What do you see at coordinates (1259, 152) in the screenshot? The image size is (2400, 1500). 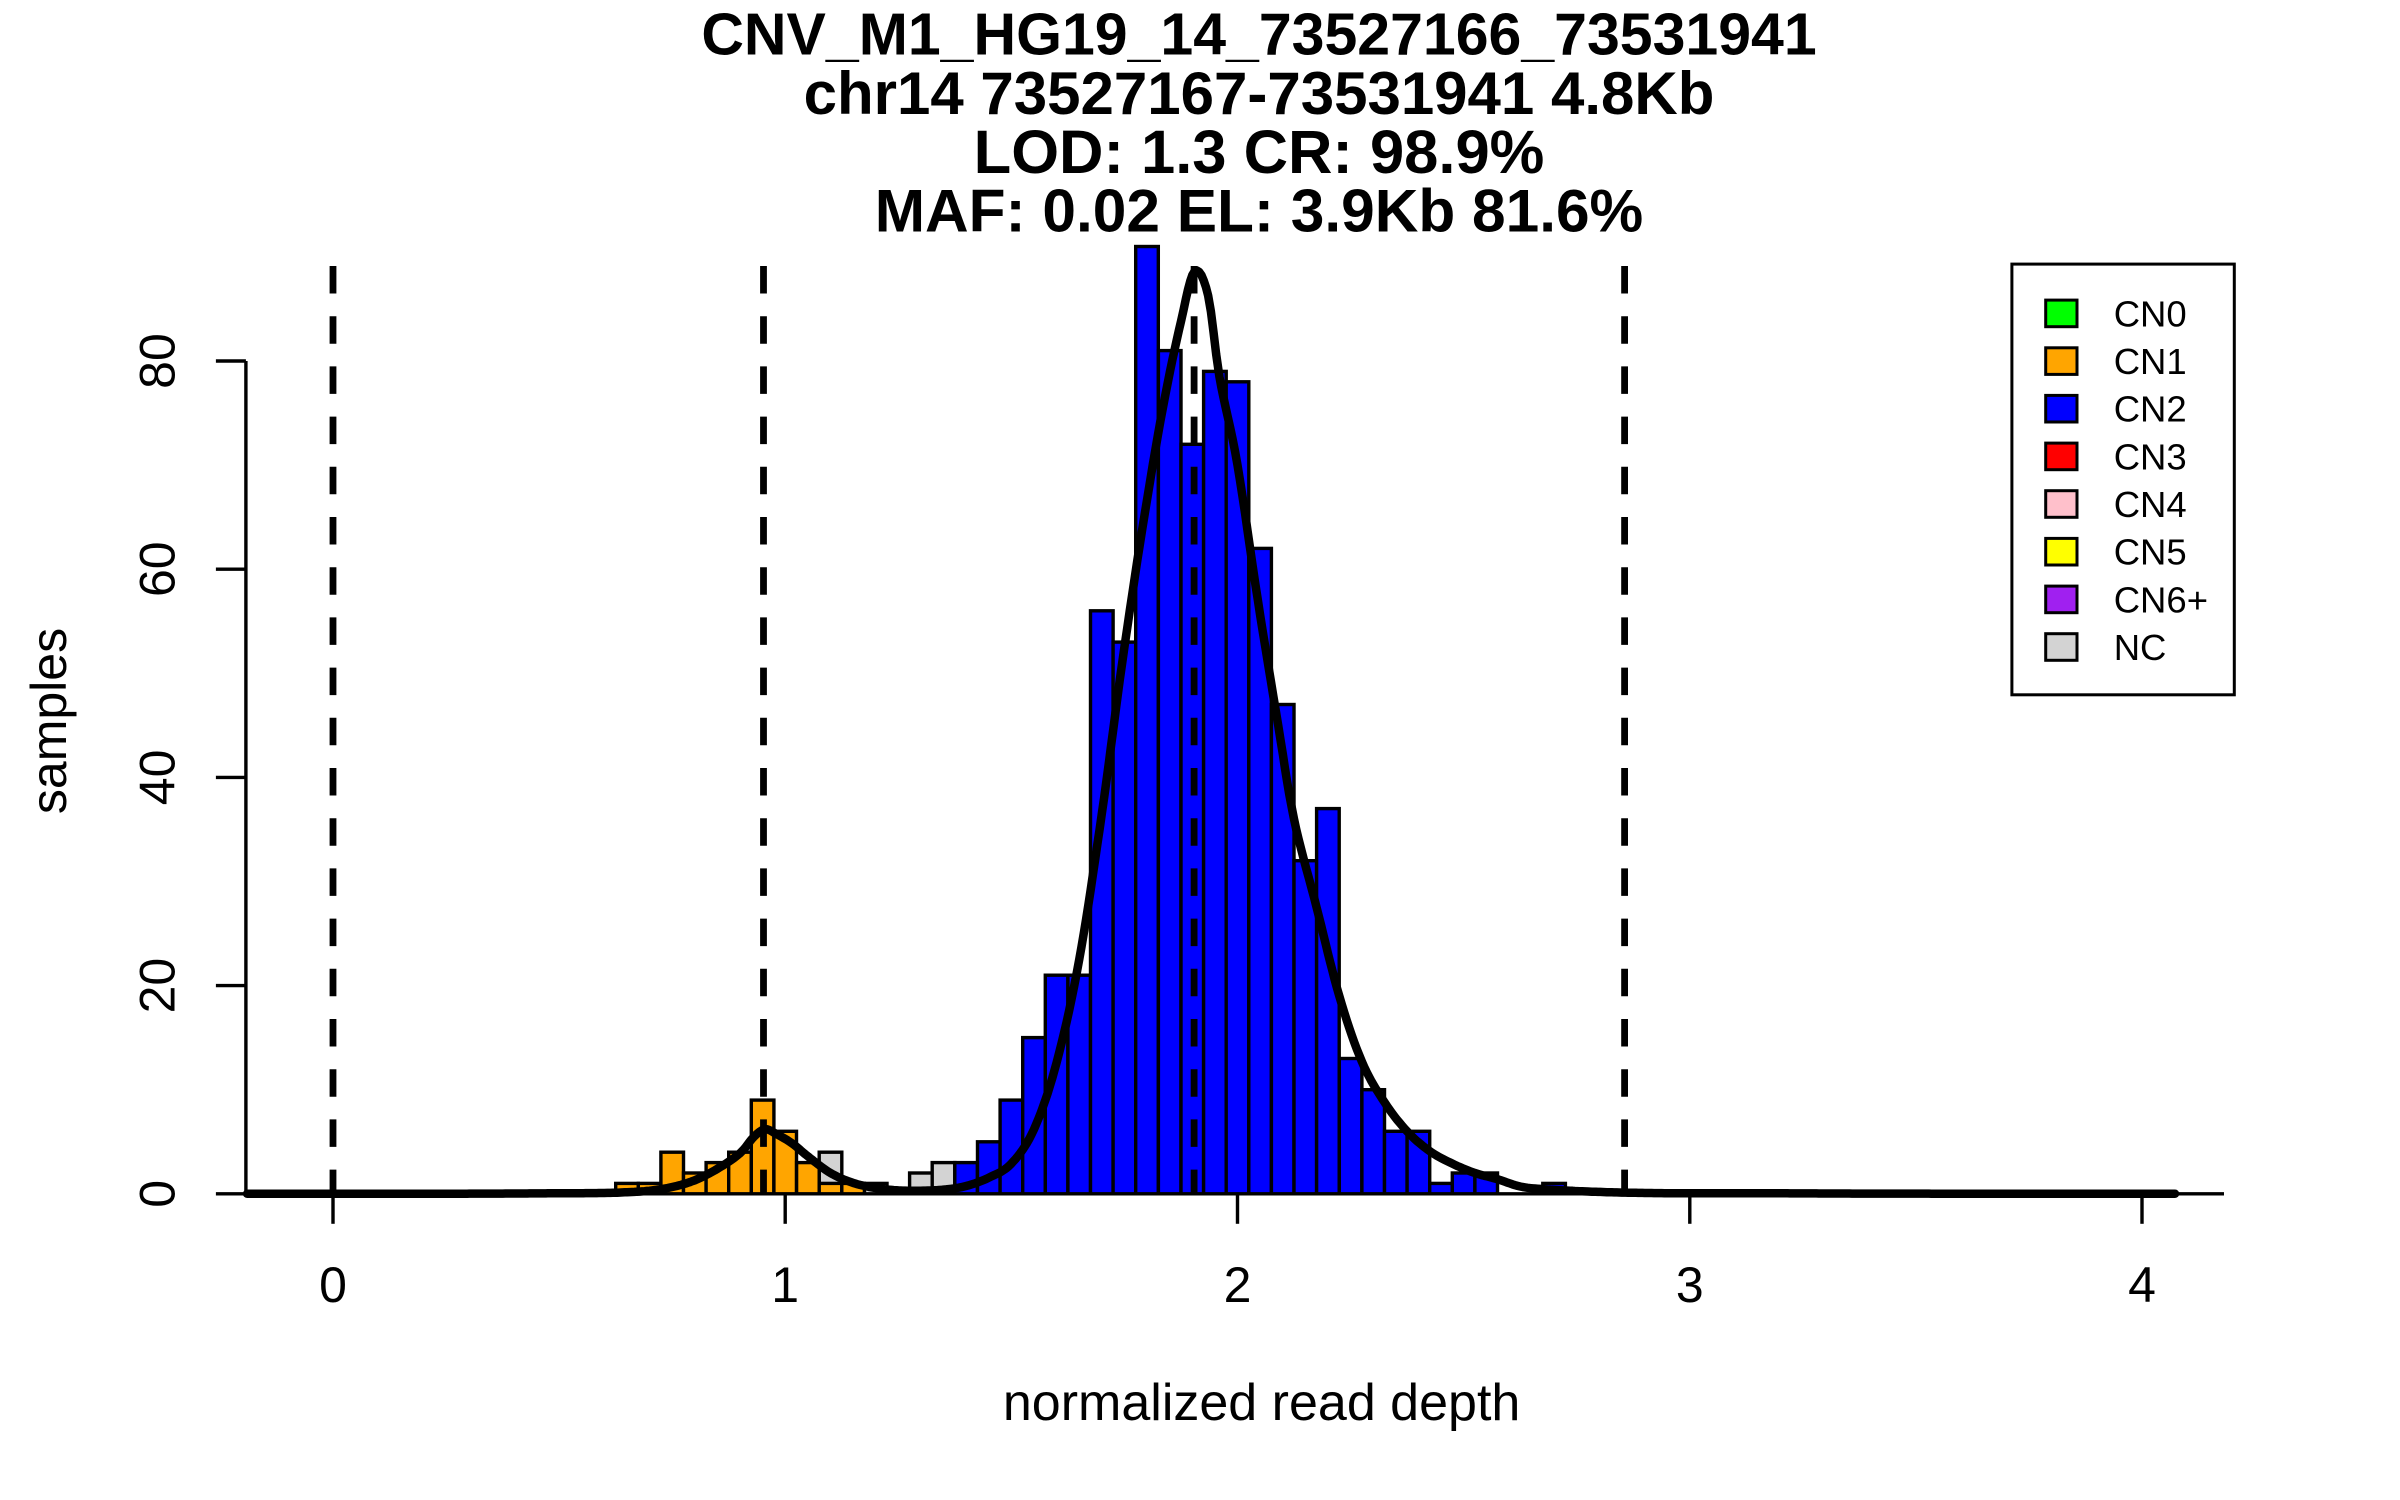 I see `svg-text: LOD: 1.3 CR: 98.9%` at bounding box center [1259, 152].